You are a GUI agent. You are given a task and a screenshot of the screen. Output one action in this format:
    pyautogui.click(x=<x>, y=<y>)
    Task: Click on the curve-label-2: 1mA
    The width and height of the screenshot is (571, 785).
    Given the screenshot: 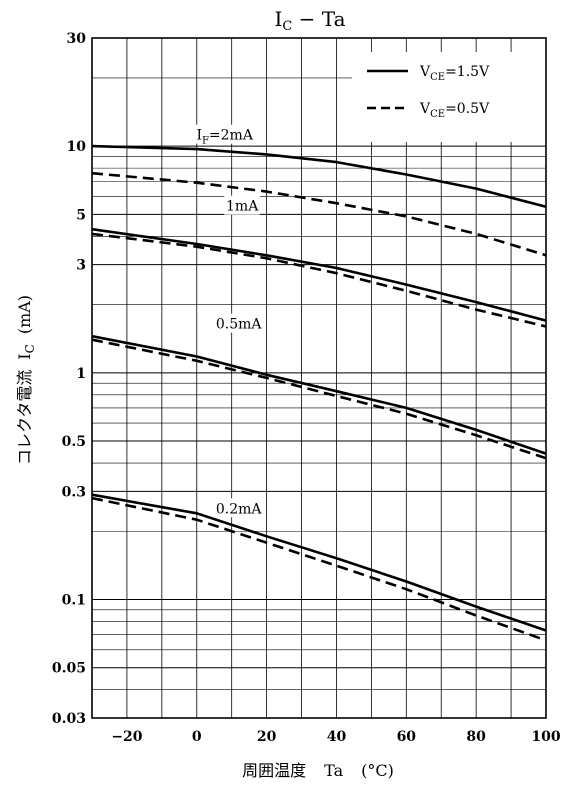 What is the action you would take?
    pyautogui.click(x=242, y=207)
    